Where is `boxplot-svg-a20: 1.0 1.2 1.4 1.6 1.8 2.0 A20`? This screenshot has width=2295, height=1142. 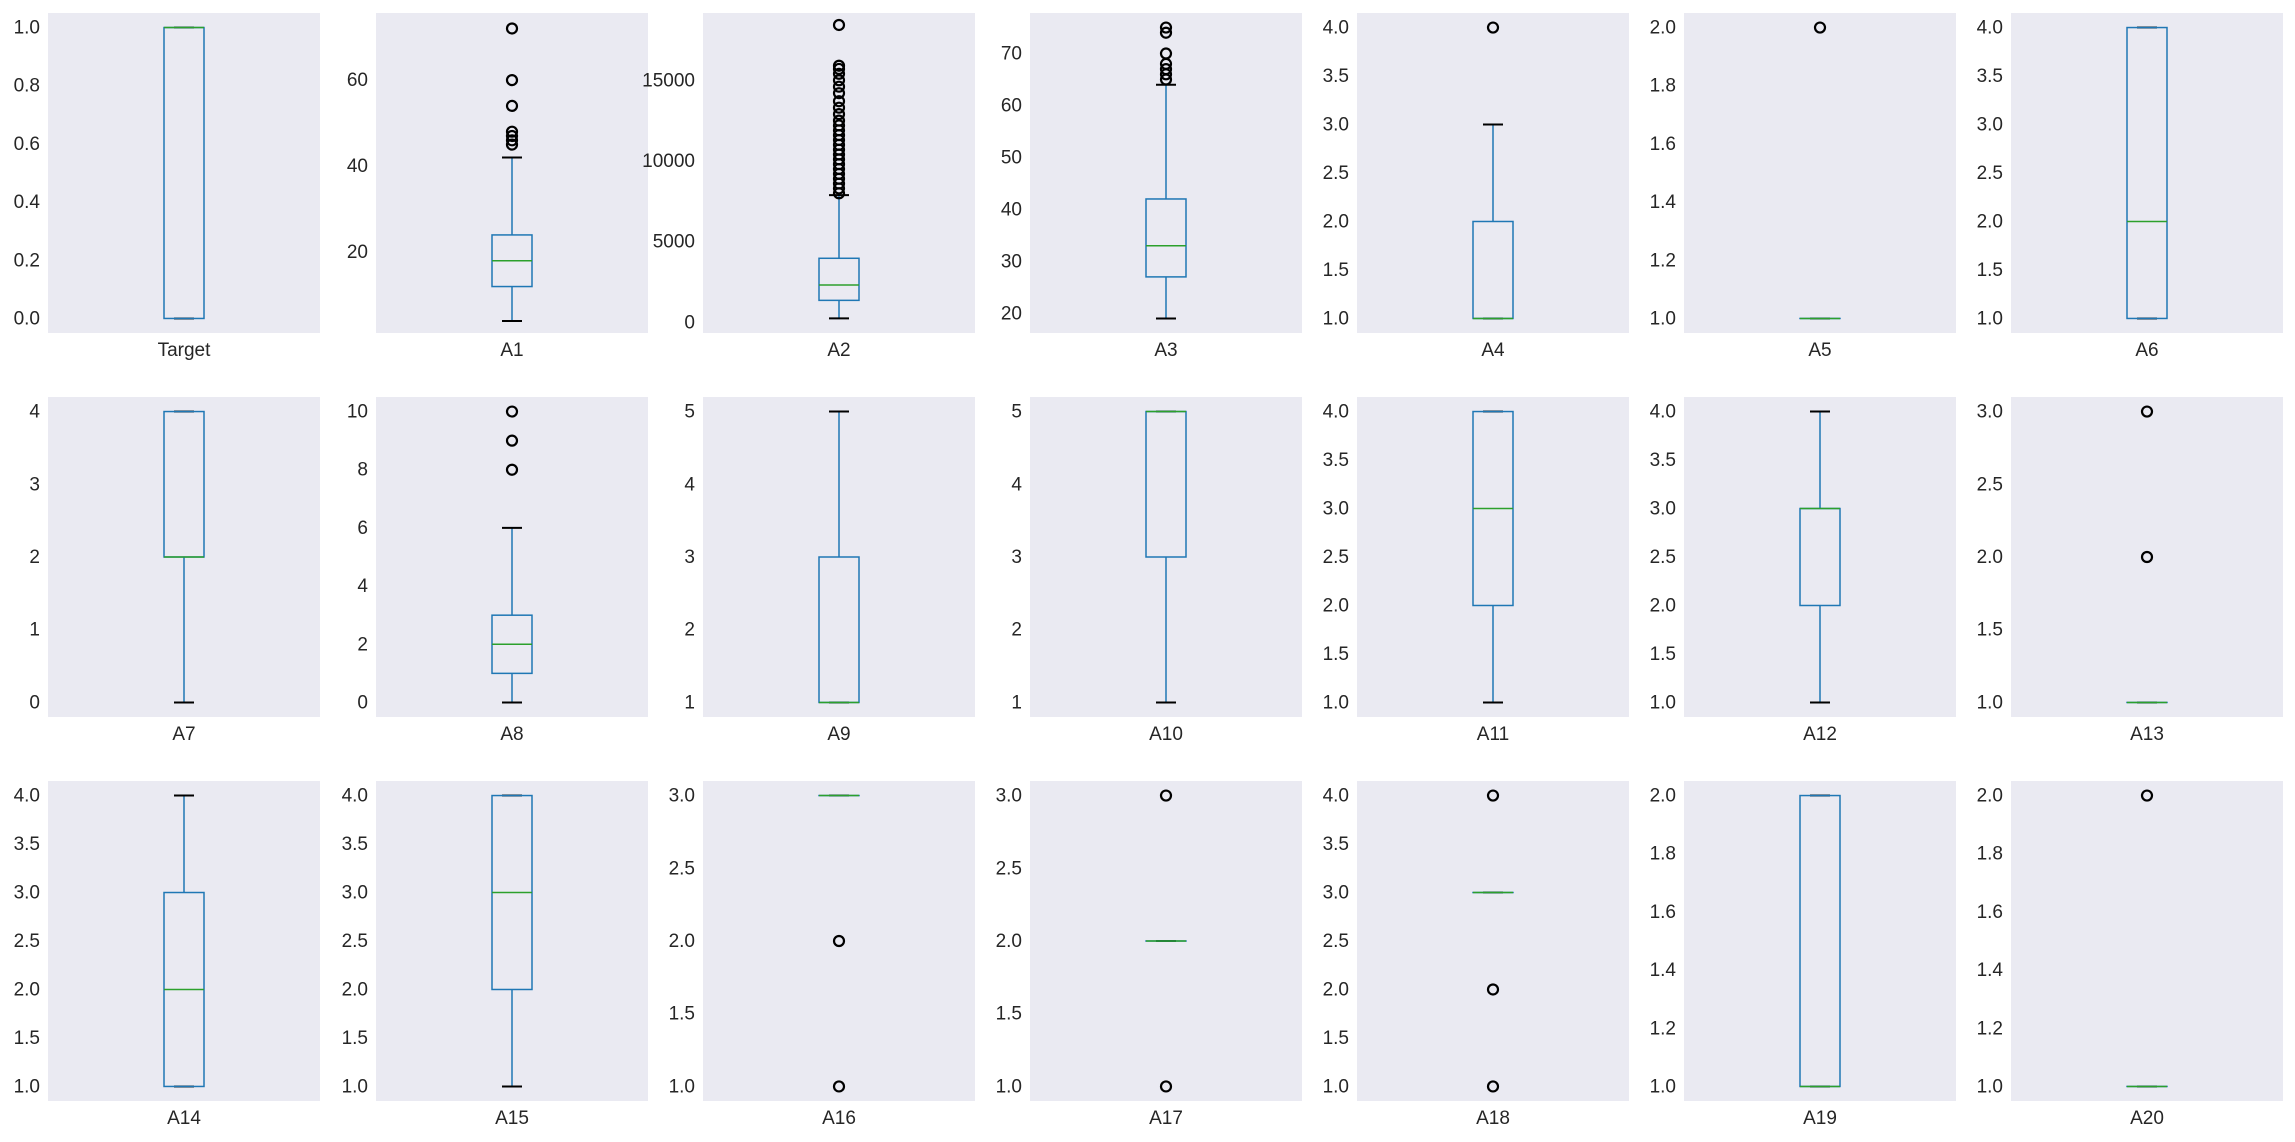
boxplot-svg-a20: 1.0 1.2 1.4 1.6 1.8 2.0 A20 is located at coordinates (2130, 955).